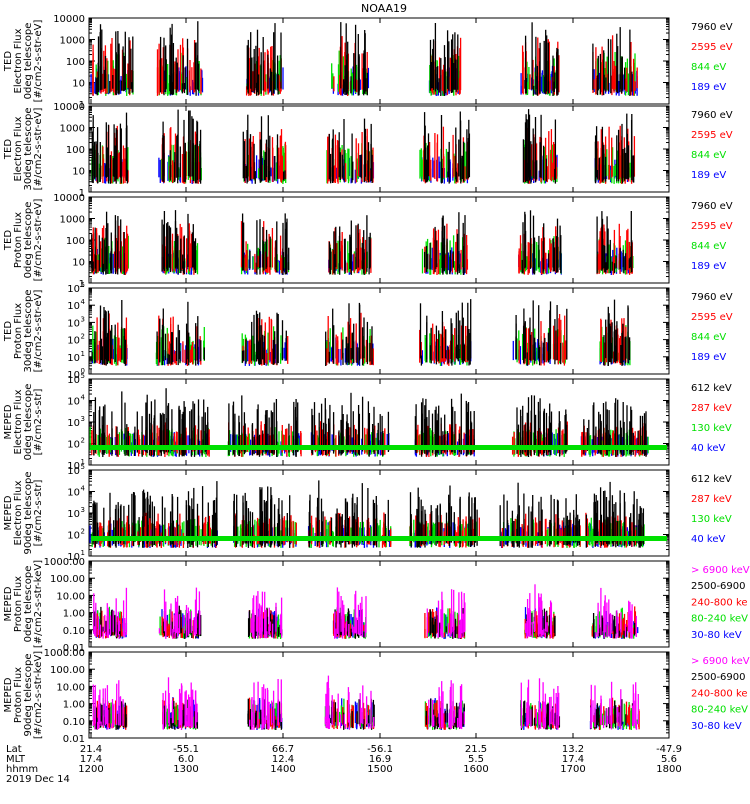 The height and width of the screenshot is (804, 750). What do you see at coordinates (379, 447) in the screenshot?
I see `baseline-band` at bounding box center [379, 447].